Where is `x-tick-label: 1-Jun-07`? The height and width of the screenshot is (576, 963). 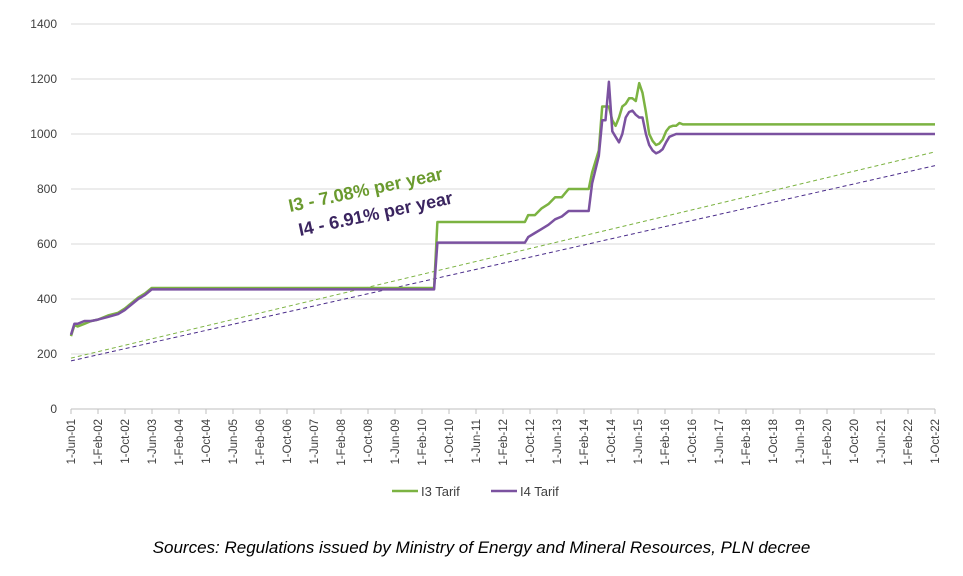
x-tick-label: 1-Jun-07 is located at coordinates (315, 441).